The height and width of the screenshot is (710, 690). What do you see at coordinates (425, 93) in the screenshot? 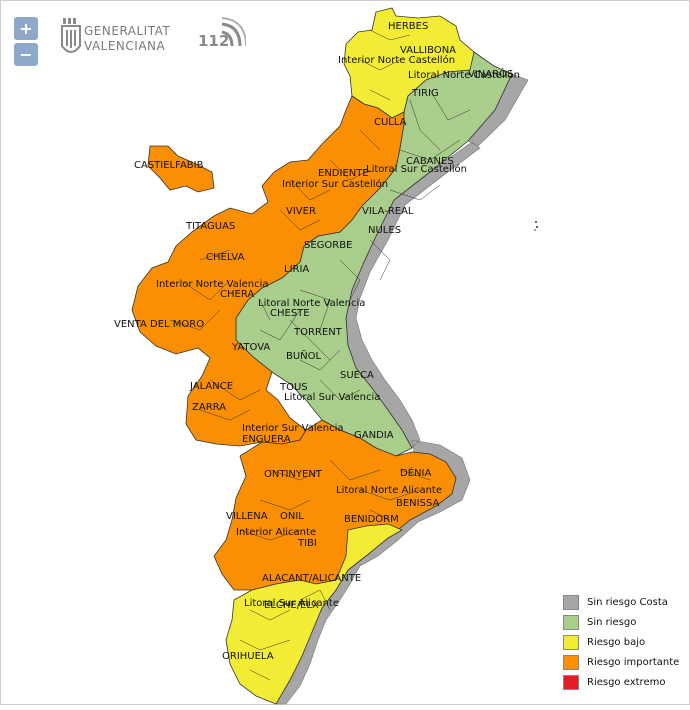
I see `map-label: TIRIG` at bounding box center [425, 93].